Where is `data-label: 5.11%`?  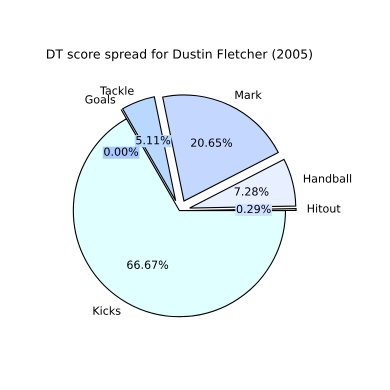 data-label: 5.11% is located at coordinates (153, 140).